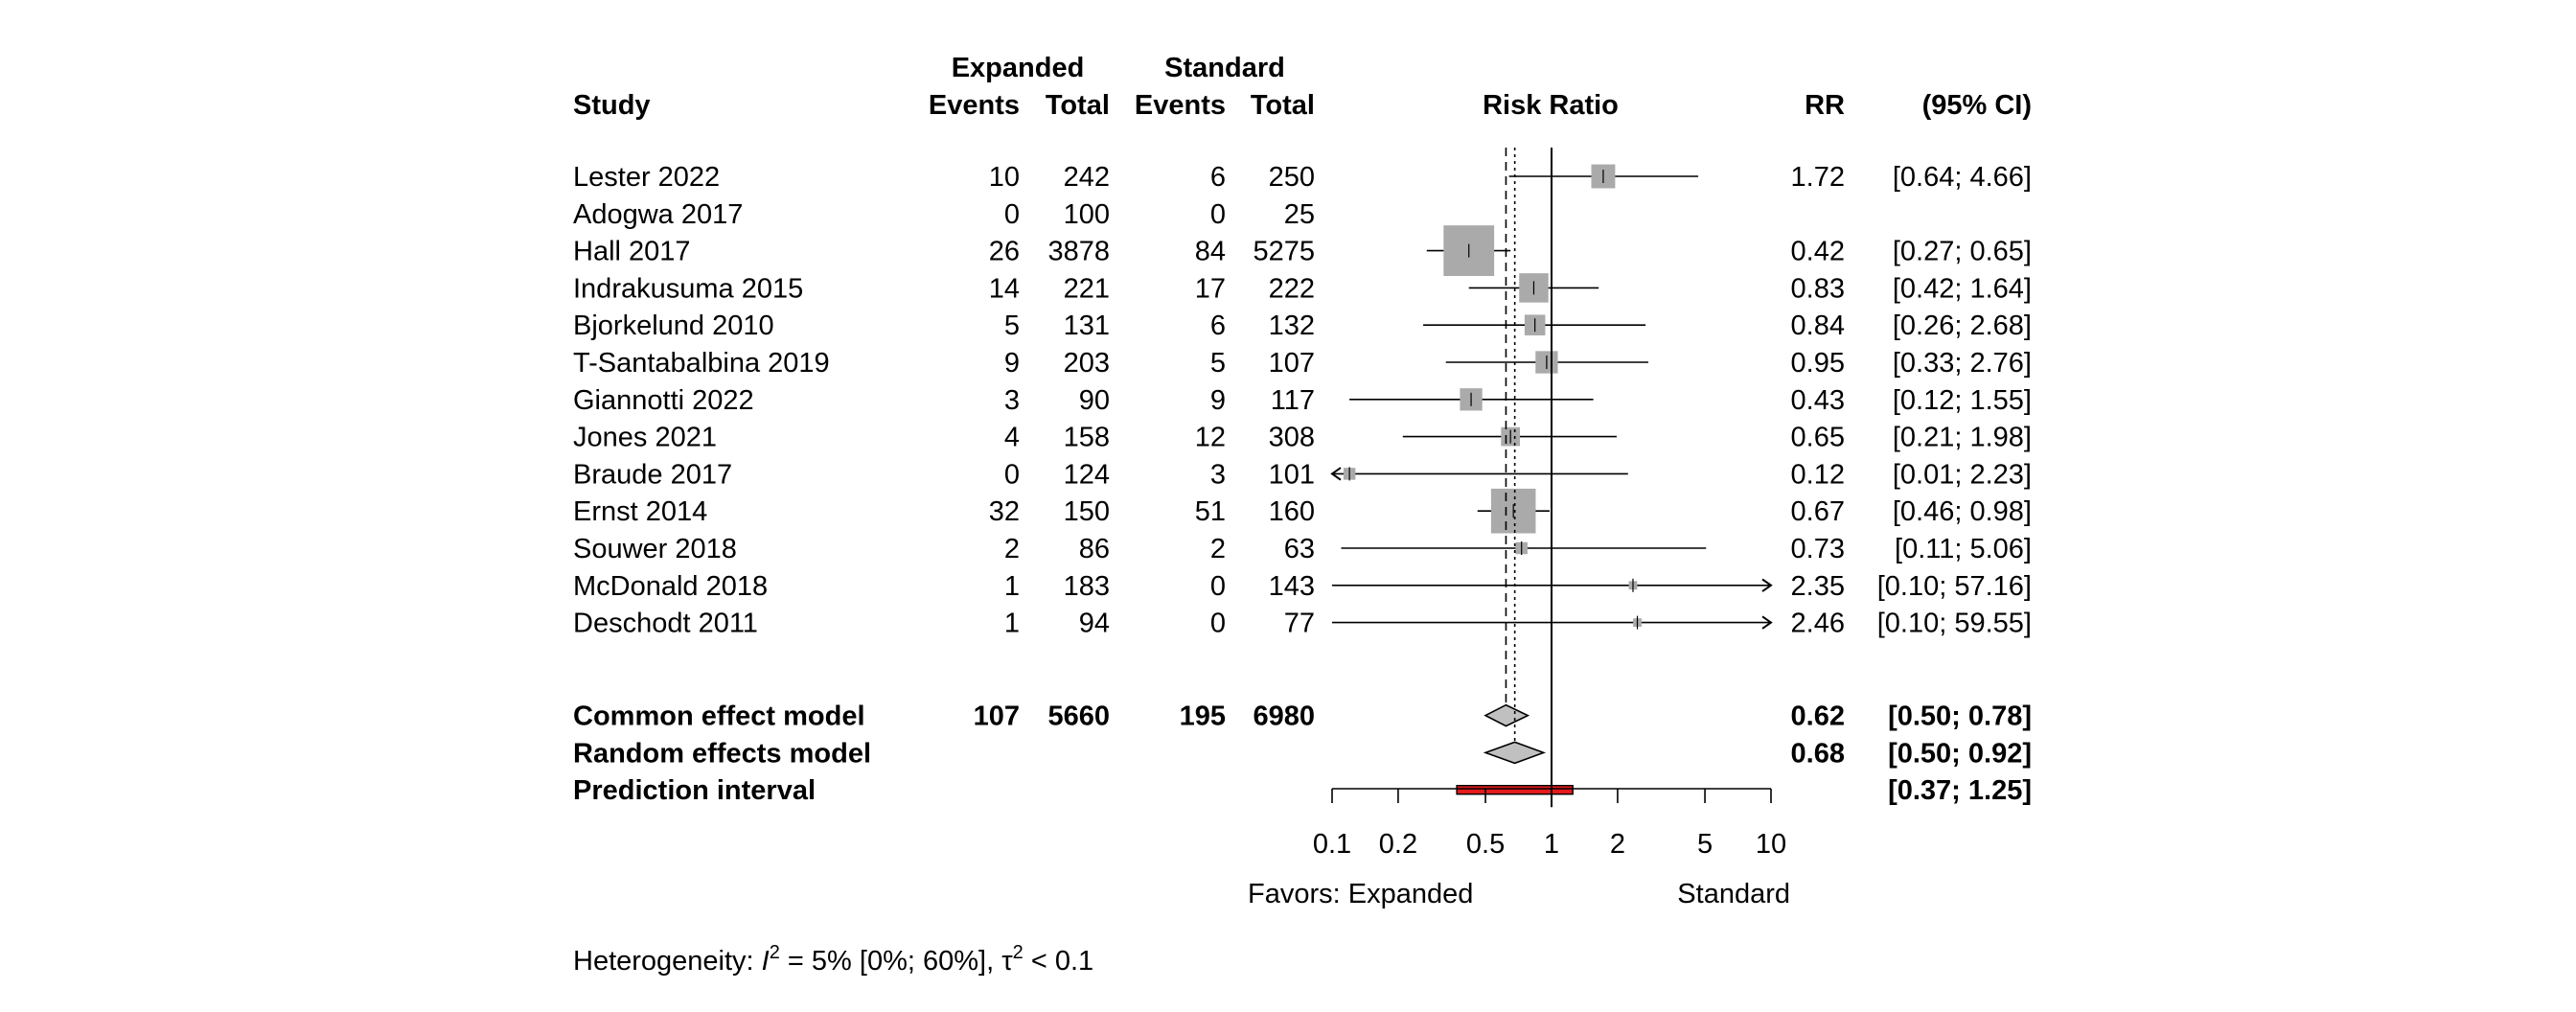 The image size is (2576, 1012). What do you see at coordinates (1485, 844) in the screenshot?
I see `x-tick-label: 0.5` at bounding box center [1485, 844].